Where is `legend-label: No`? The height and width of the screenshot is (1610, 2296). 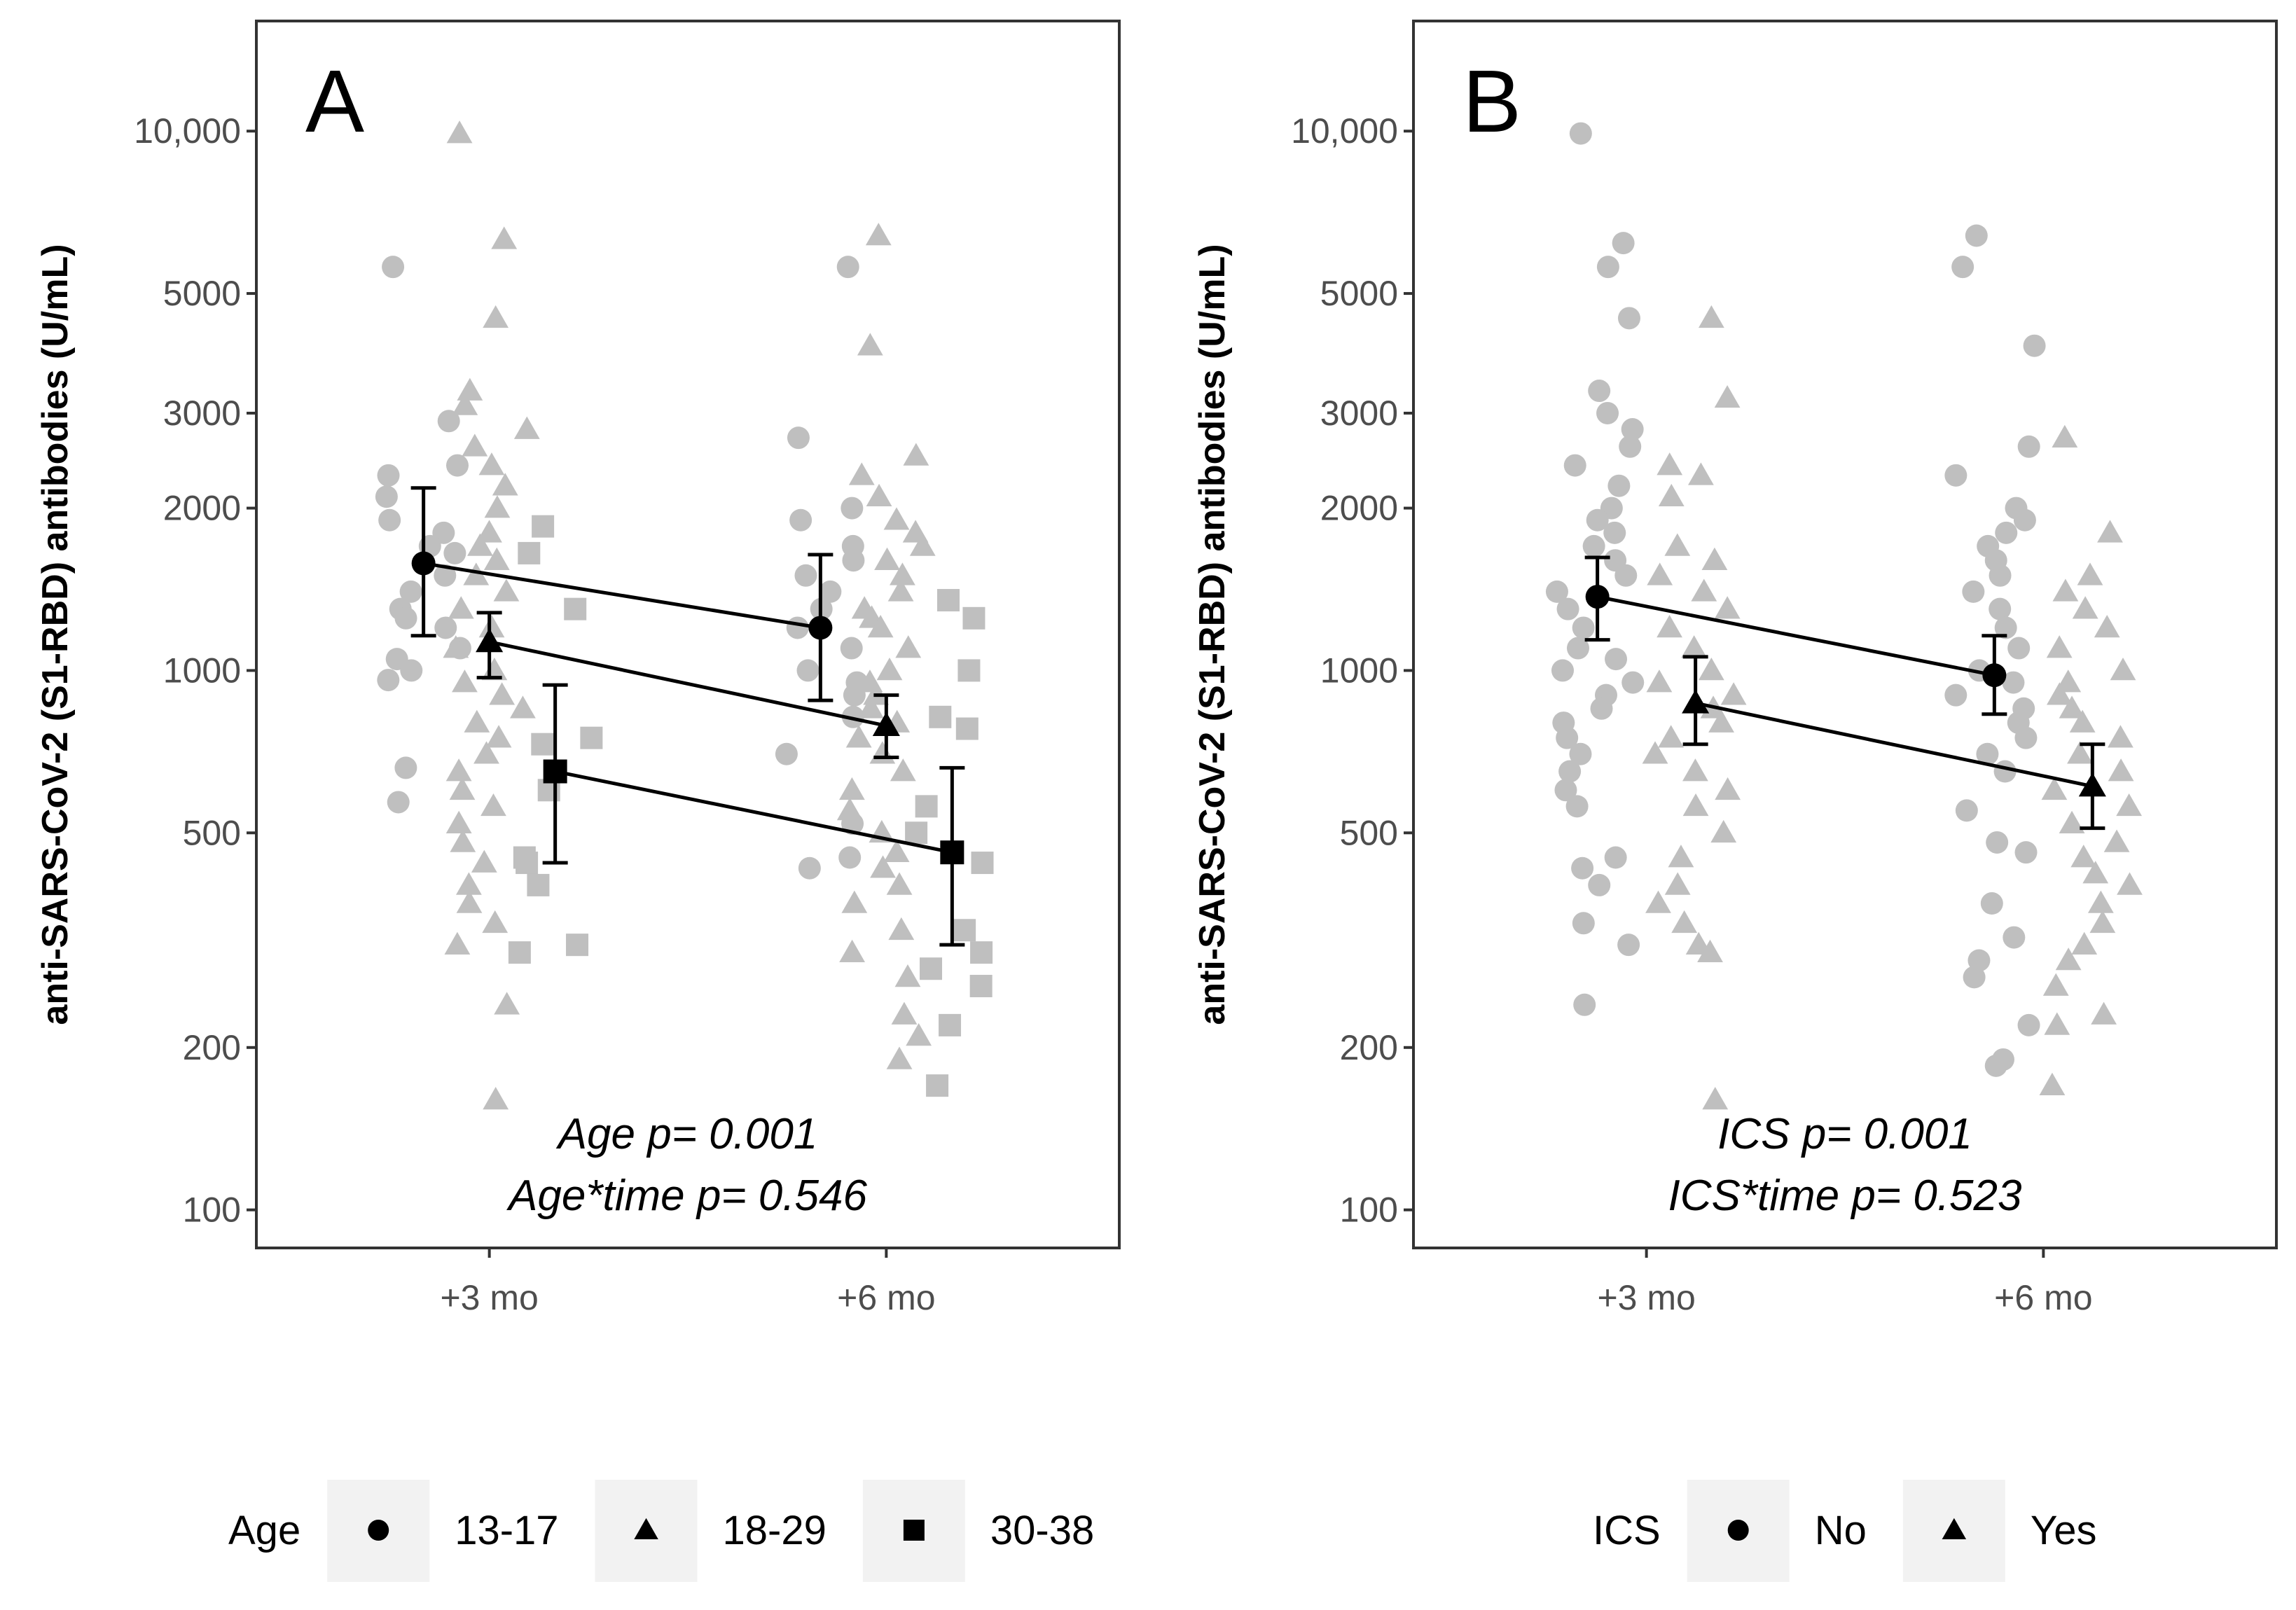 legend-label: No is located at coordinates (1841, 1530).